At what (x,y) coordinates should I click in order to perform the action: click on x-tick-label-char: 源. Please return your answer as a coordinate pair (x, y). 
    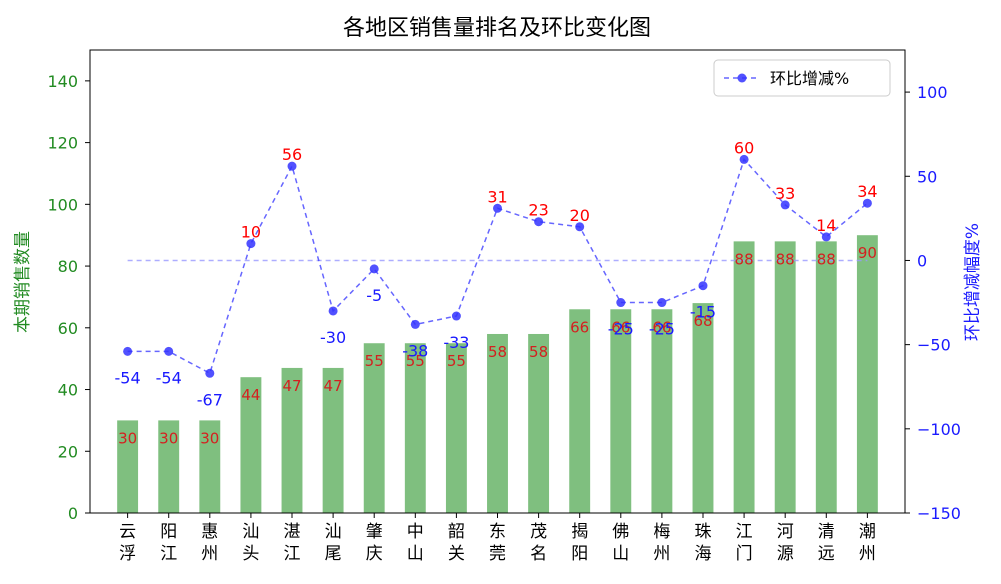
    Looking at the image, I should click on (785, 554).